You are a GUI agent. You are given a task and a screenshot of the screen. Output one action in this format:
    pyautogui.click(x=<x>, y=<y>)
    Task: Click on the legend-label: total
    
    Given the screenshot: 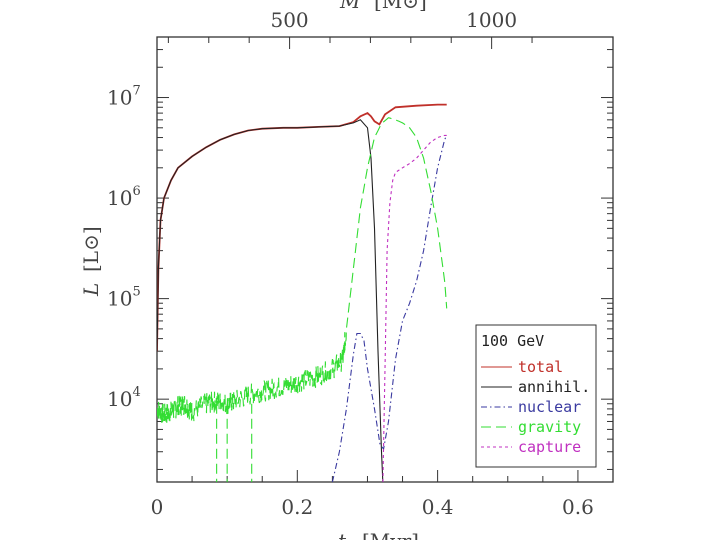 What is the action you would take?
    pyautogui.click(x=540, y=367)
    